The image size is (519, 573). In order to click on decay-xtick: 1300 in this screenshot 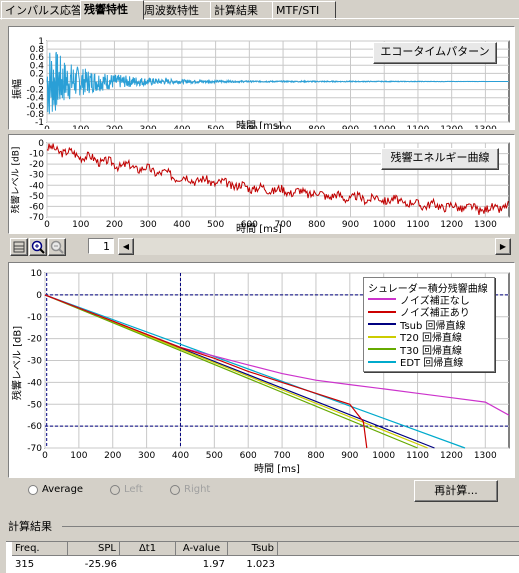, I will do `click(485, 456)`.